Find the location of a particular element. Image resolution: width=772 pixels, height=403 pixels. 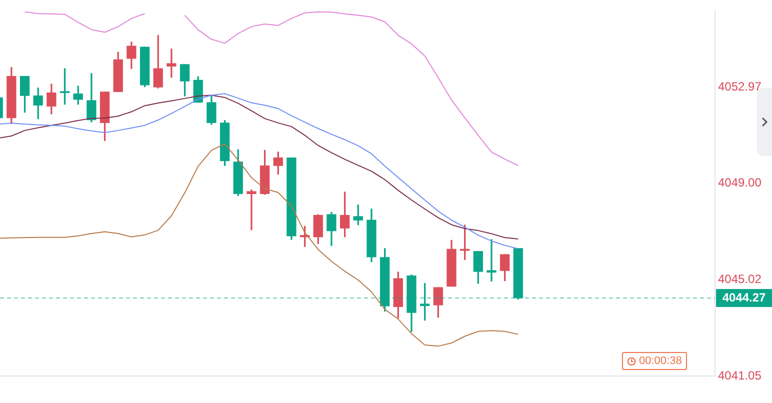

ref-line-label: 4044.27 is located at coordinates (744, 297).